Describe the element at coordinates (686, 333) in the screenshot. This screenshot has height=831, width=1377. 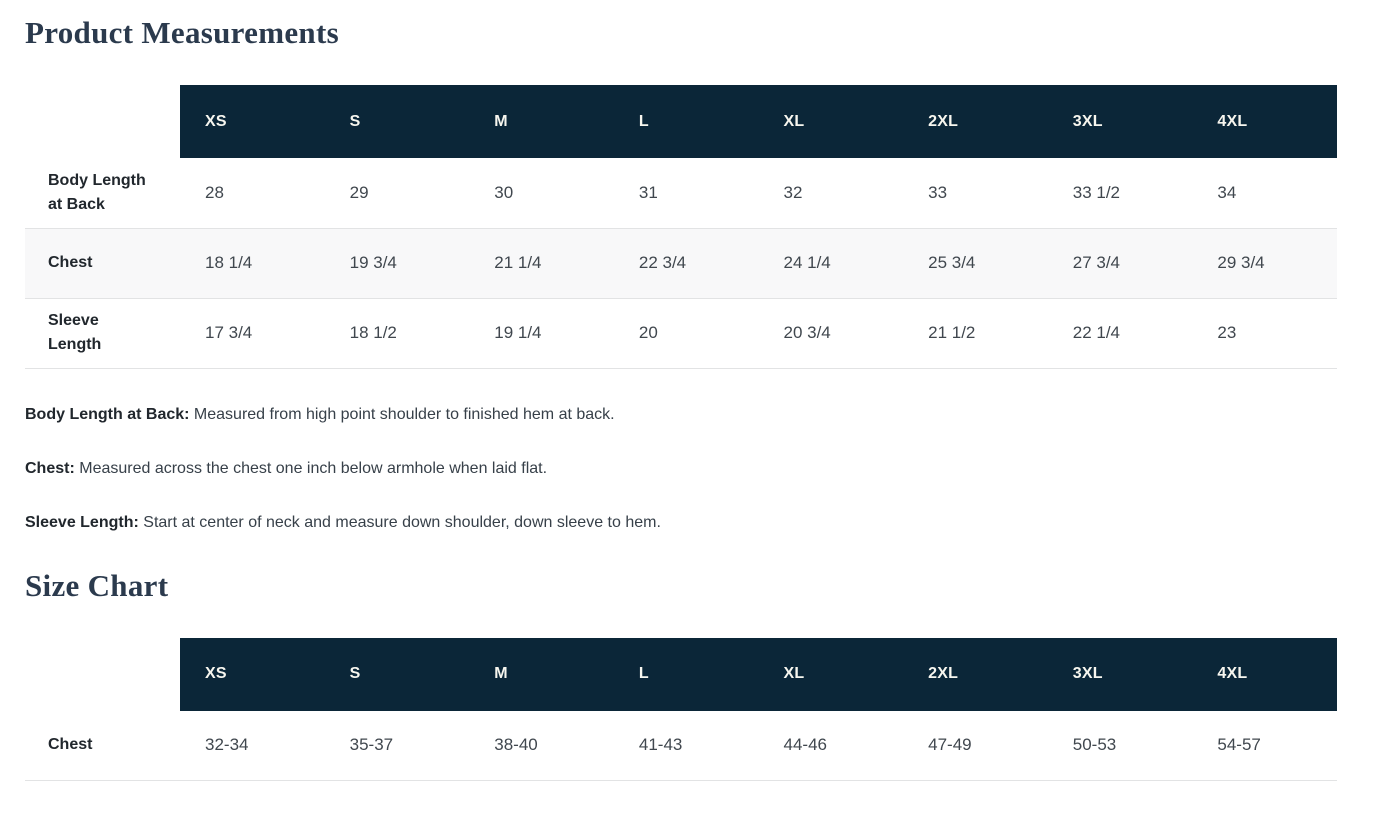
I see `measurement-value: 20` at that location.